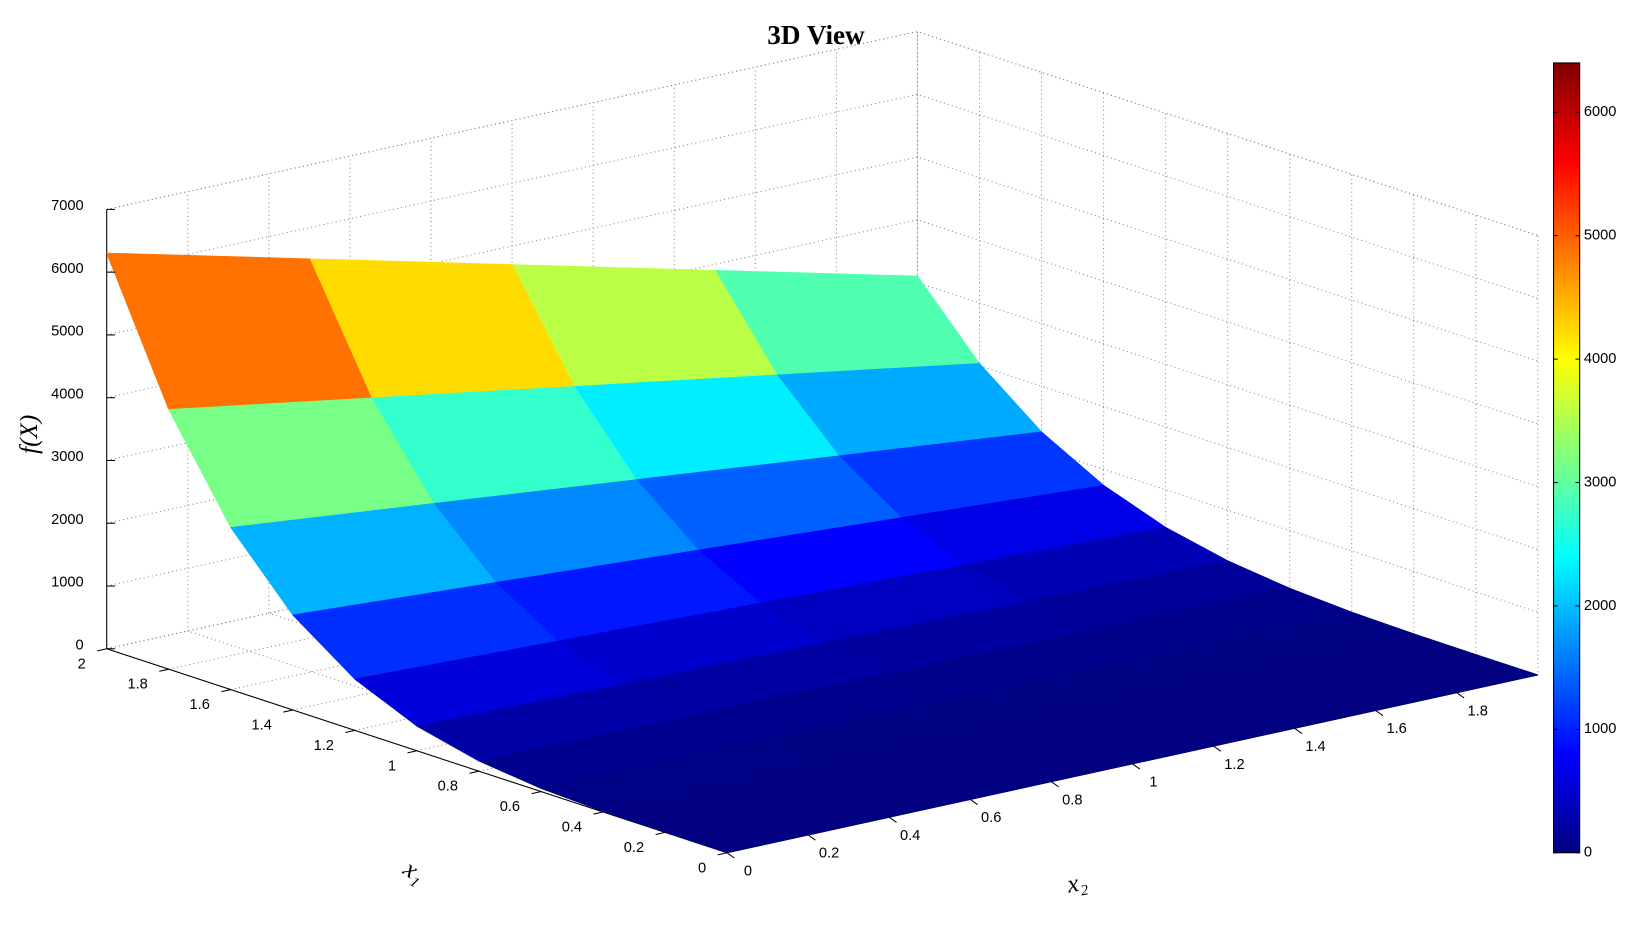  What do you see at coordinates (510, 807) in the screenshot?
I see `x-tick-label: 0.6` at bounding box center [510, 807].